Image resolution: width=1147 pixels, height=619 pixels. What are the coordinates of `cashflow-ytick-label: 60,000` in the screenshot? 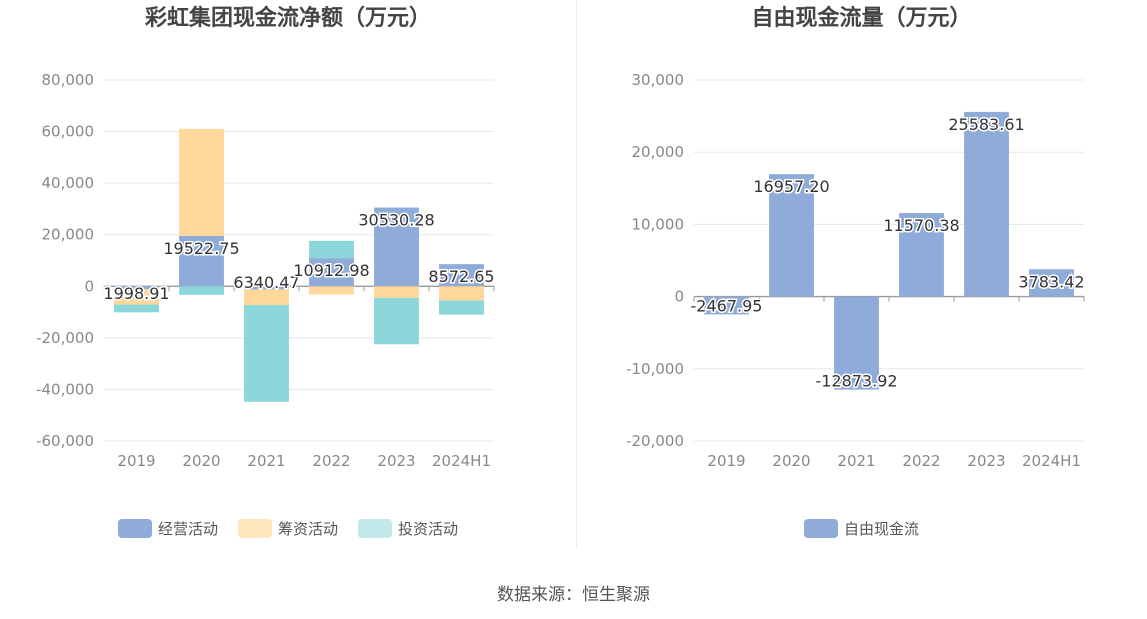 It's located at (68, 132).